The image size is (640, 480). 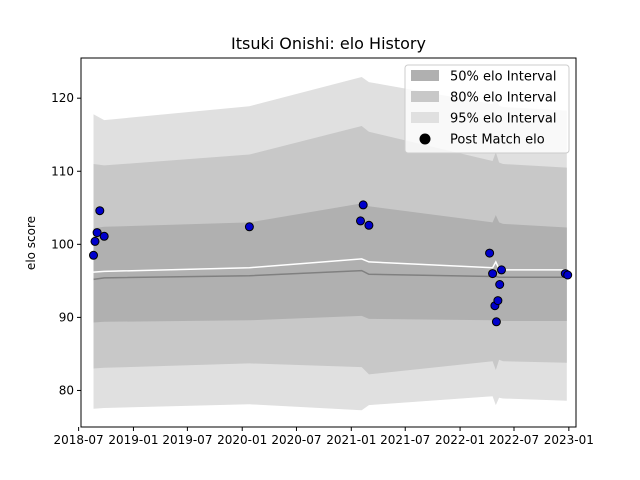 I want to click on legend-label-80: 80% elo Interval, so click(x=503, y=98).